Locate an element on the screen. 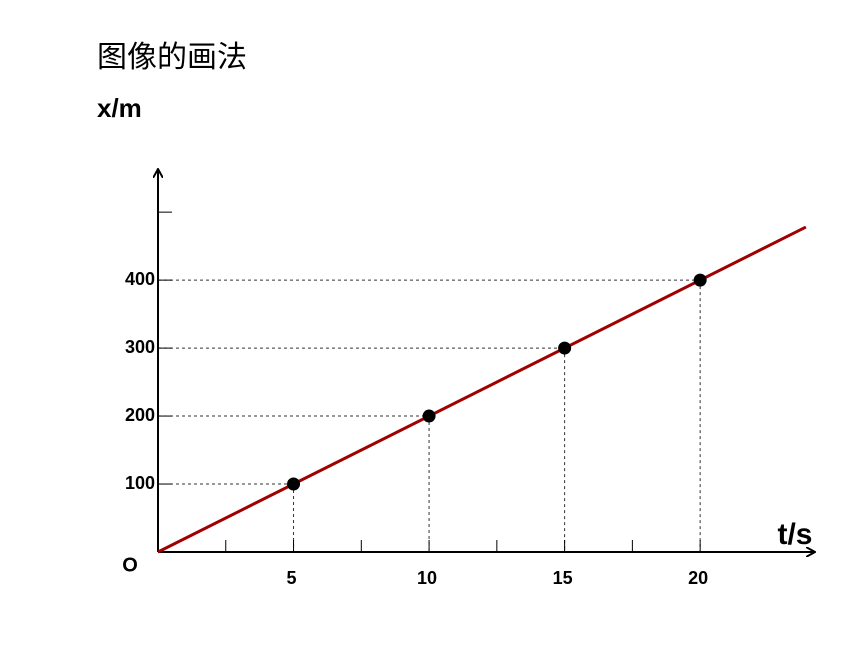 The width and height of the screenshot is (860, 645). y-tick-label: 300 is located at coordinates (140, 347).